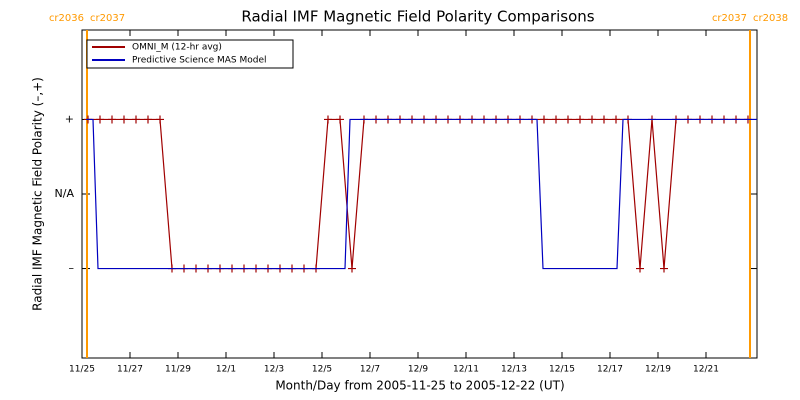 This screenshot has width=800, height=400. What do you see at coordinates (66, 18) in the screenshot?
I see `annotation: cr2036` at bounding box center [66, 18].